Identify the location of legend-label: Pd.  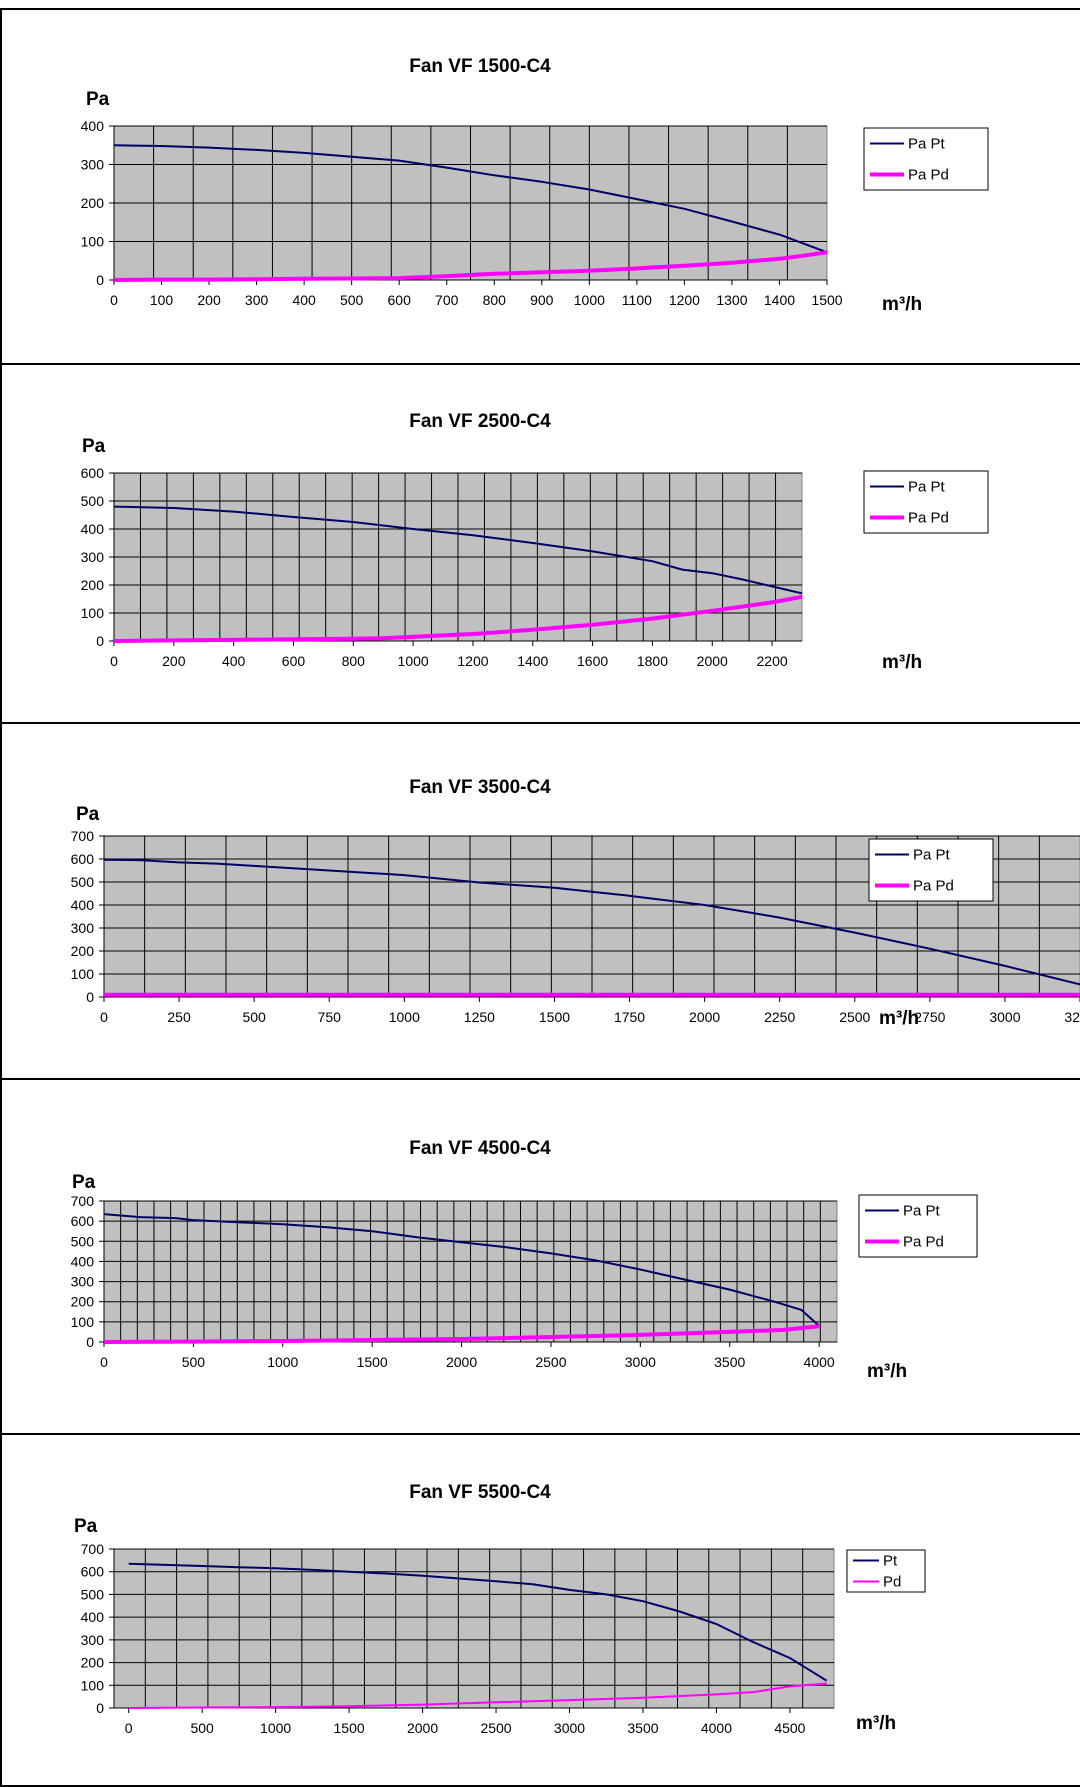
(892, 1582).